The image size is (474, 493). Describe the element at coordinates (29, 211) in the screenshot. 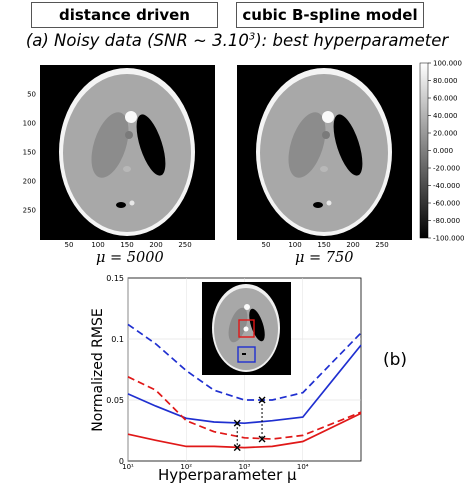

I see `ytick-left-250: 250` at that location.